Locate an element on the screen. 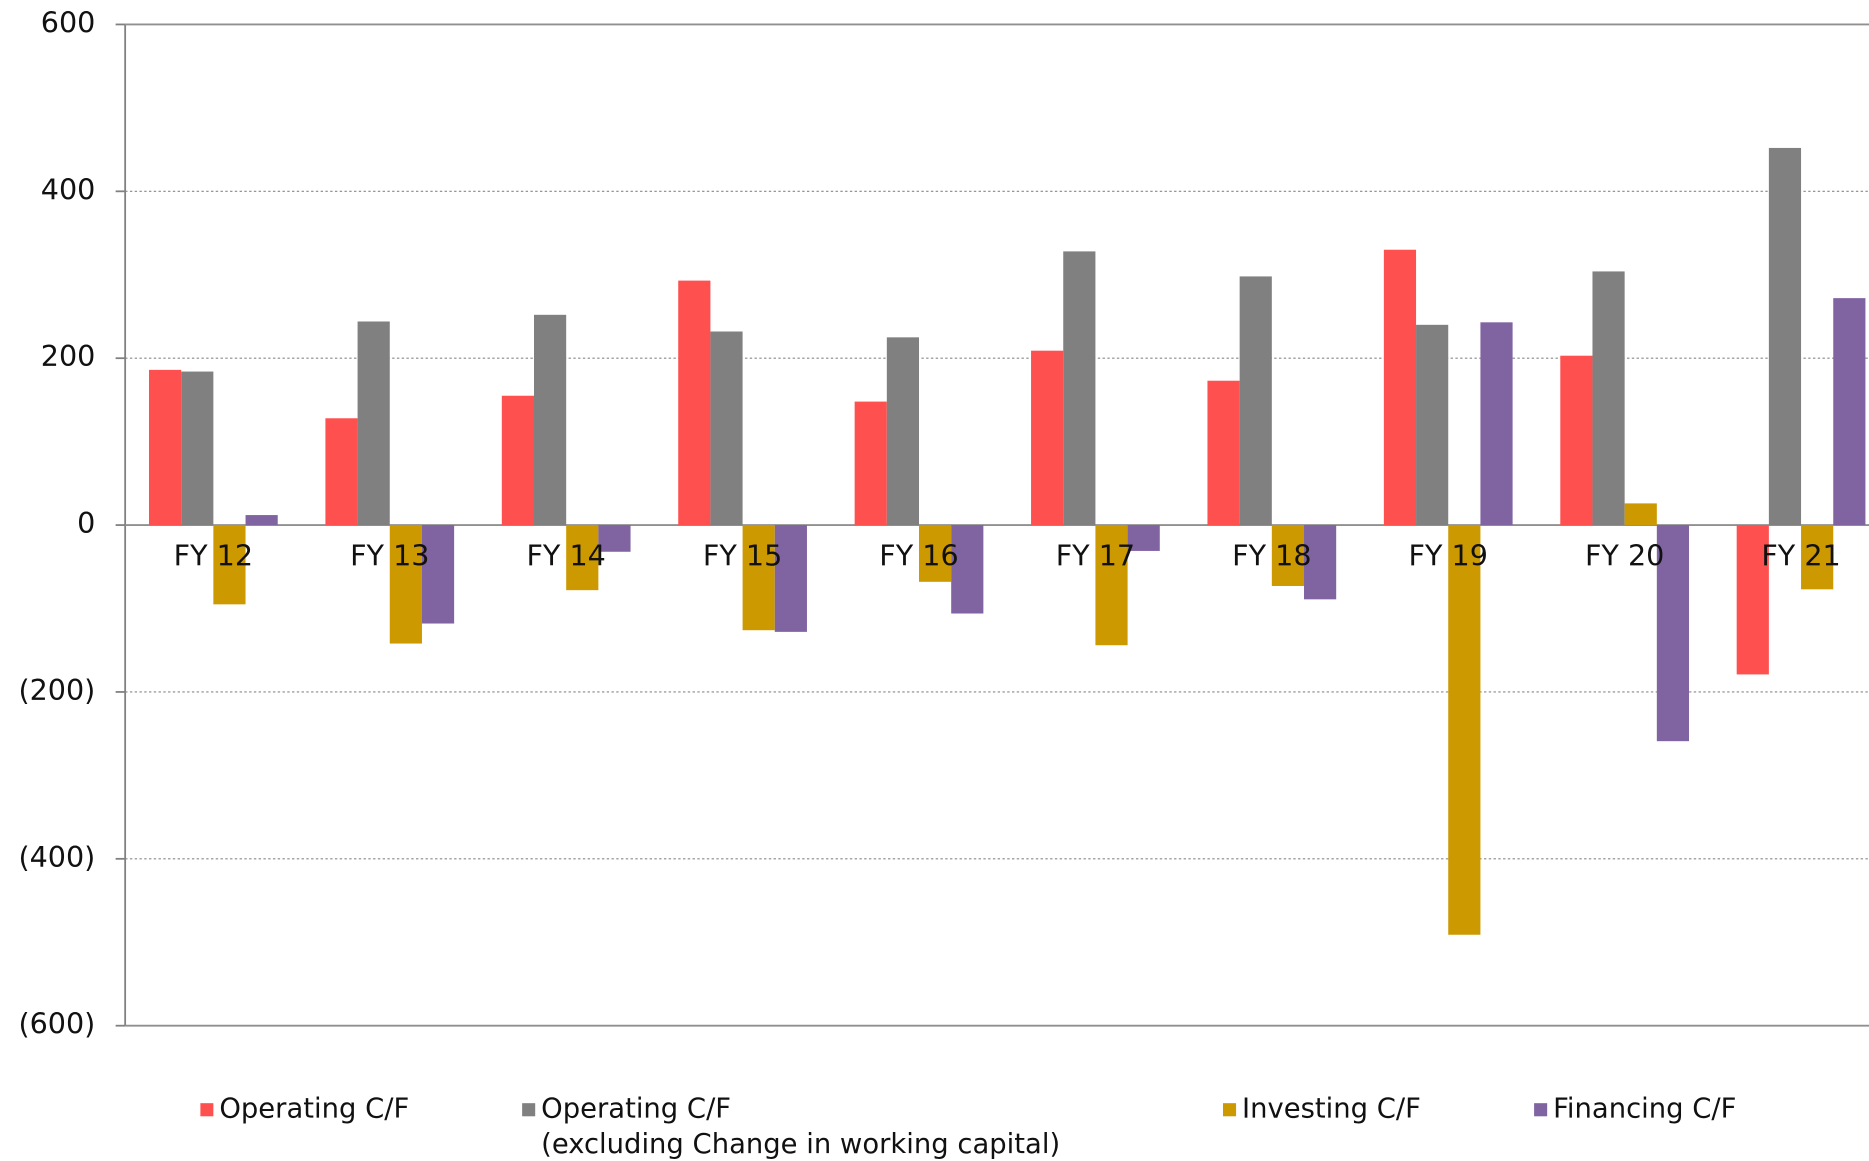  y-tick-label: 400 is located at coordinates (68, 189).